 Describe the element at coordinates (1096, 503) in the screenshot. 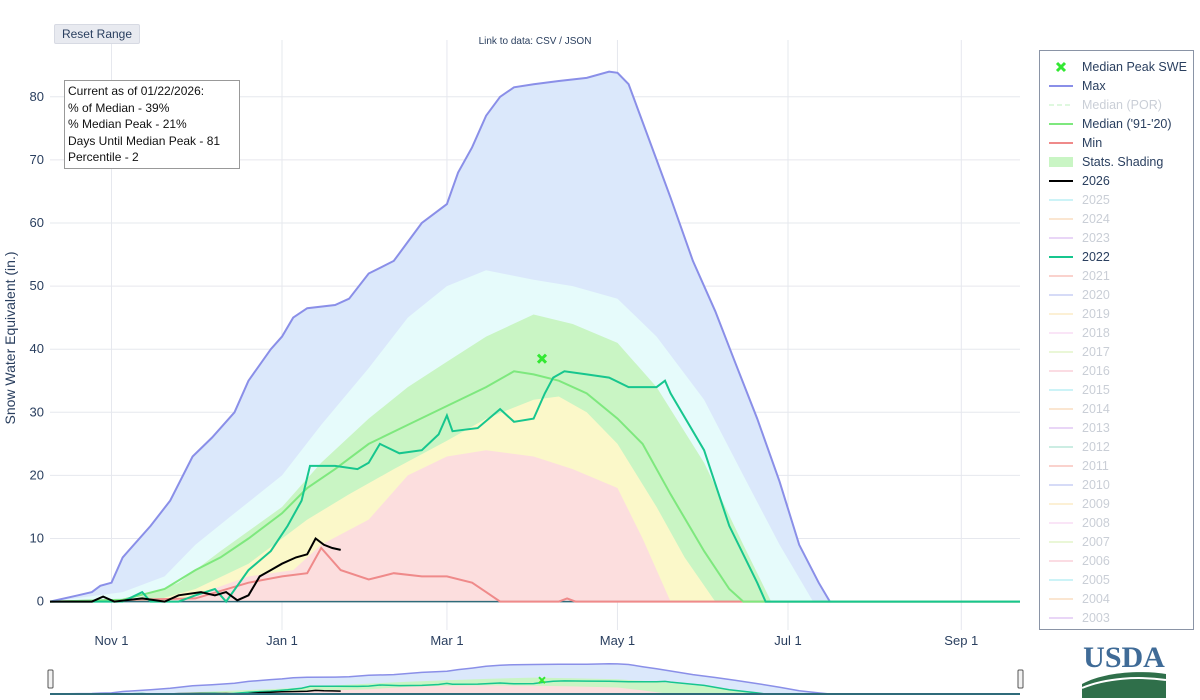

I see `legend-label: 2009` at that location.